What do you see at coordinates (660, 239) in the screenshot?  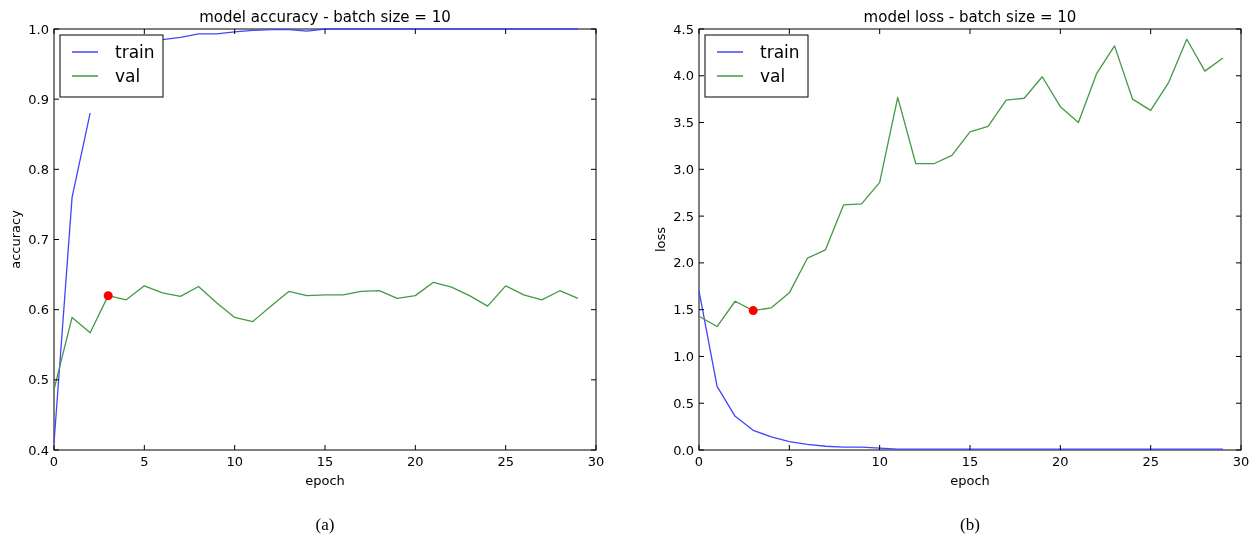 I see `y-axis-title: loss` at bounding box center [660, 239].